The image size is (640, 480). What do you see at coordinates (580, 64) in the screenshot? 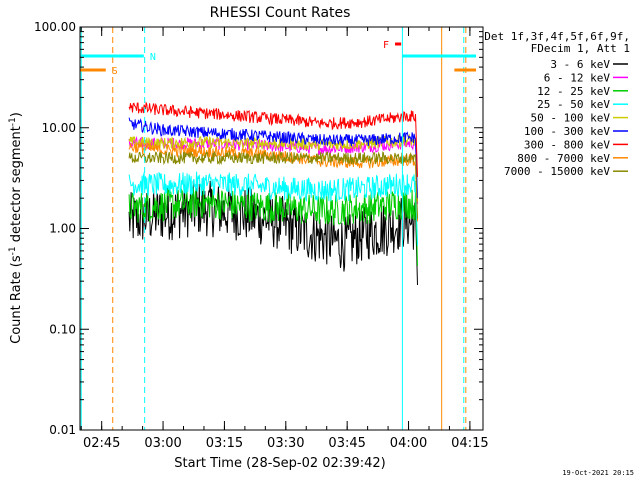
I see `legend-label: 3 - 6 keV` at bounding box center [580, 64].